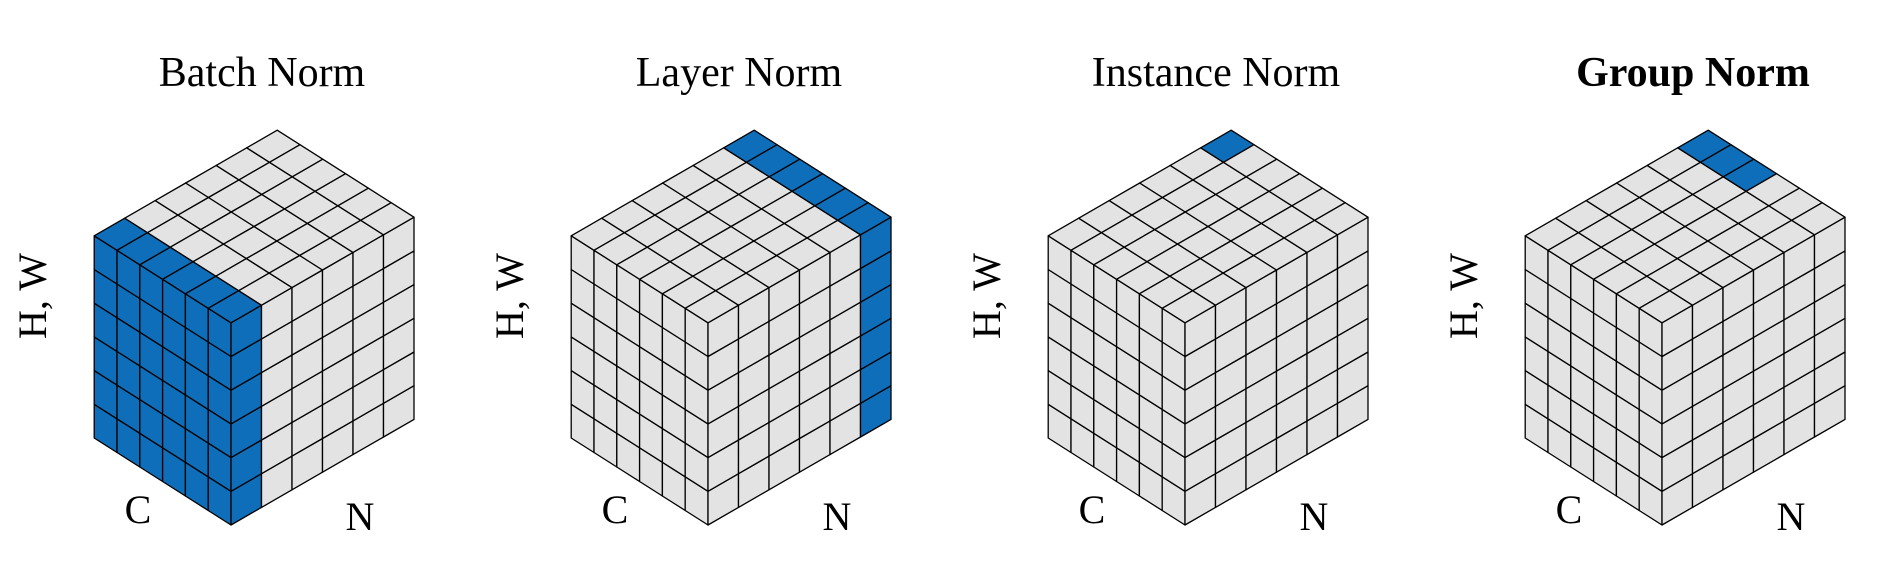 Image resolution: width=1893 pixels, height=571 pixels. I want to click on instance-norm-cube, so click(1208, 327).